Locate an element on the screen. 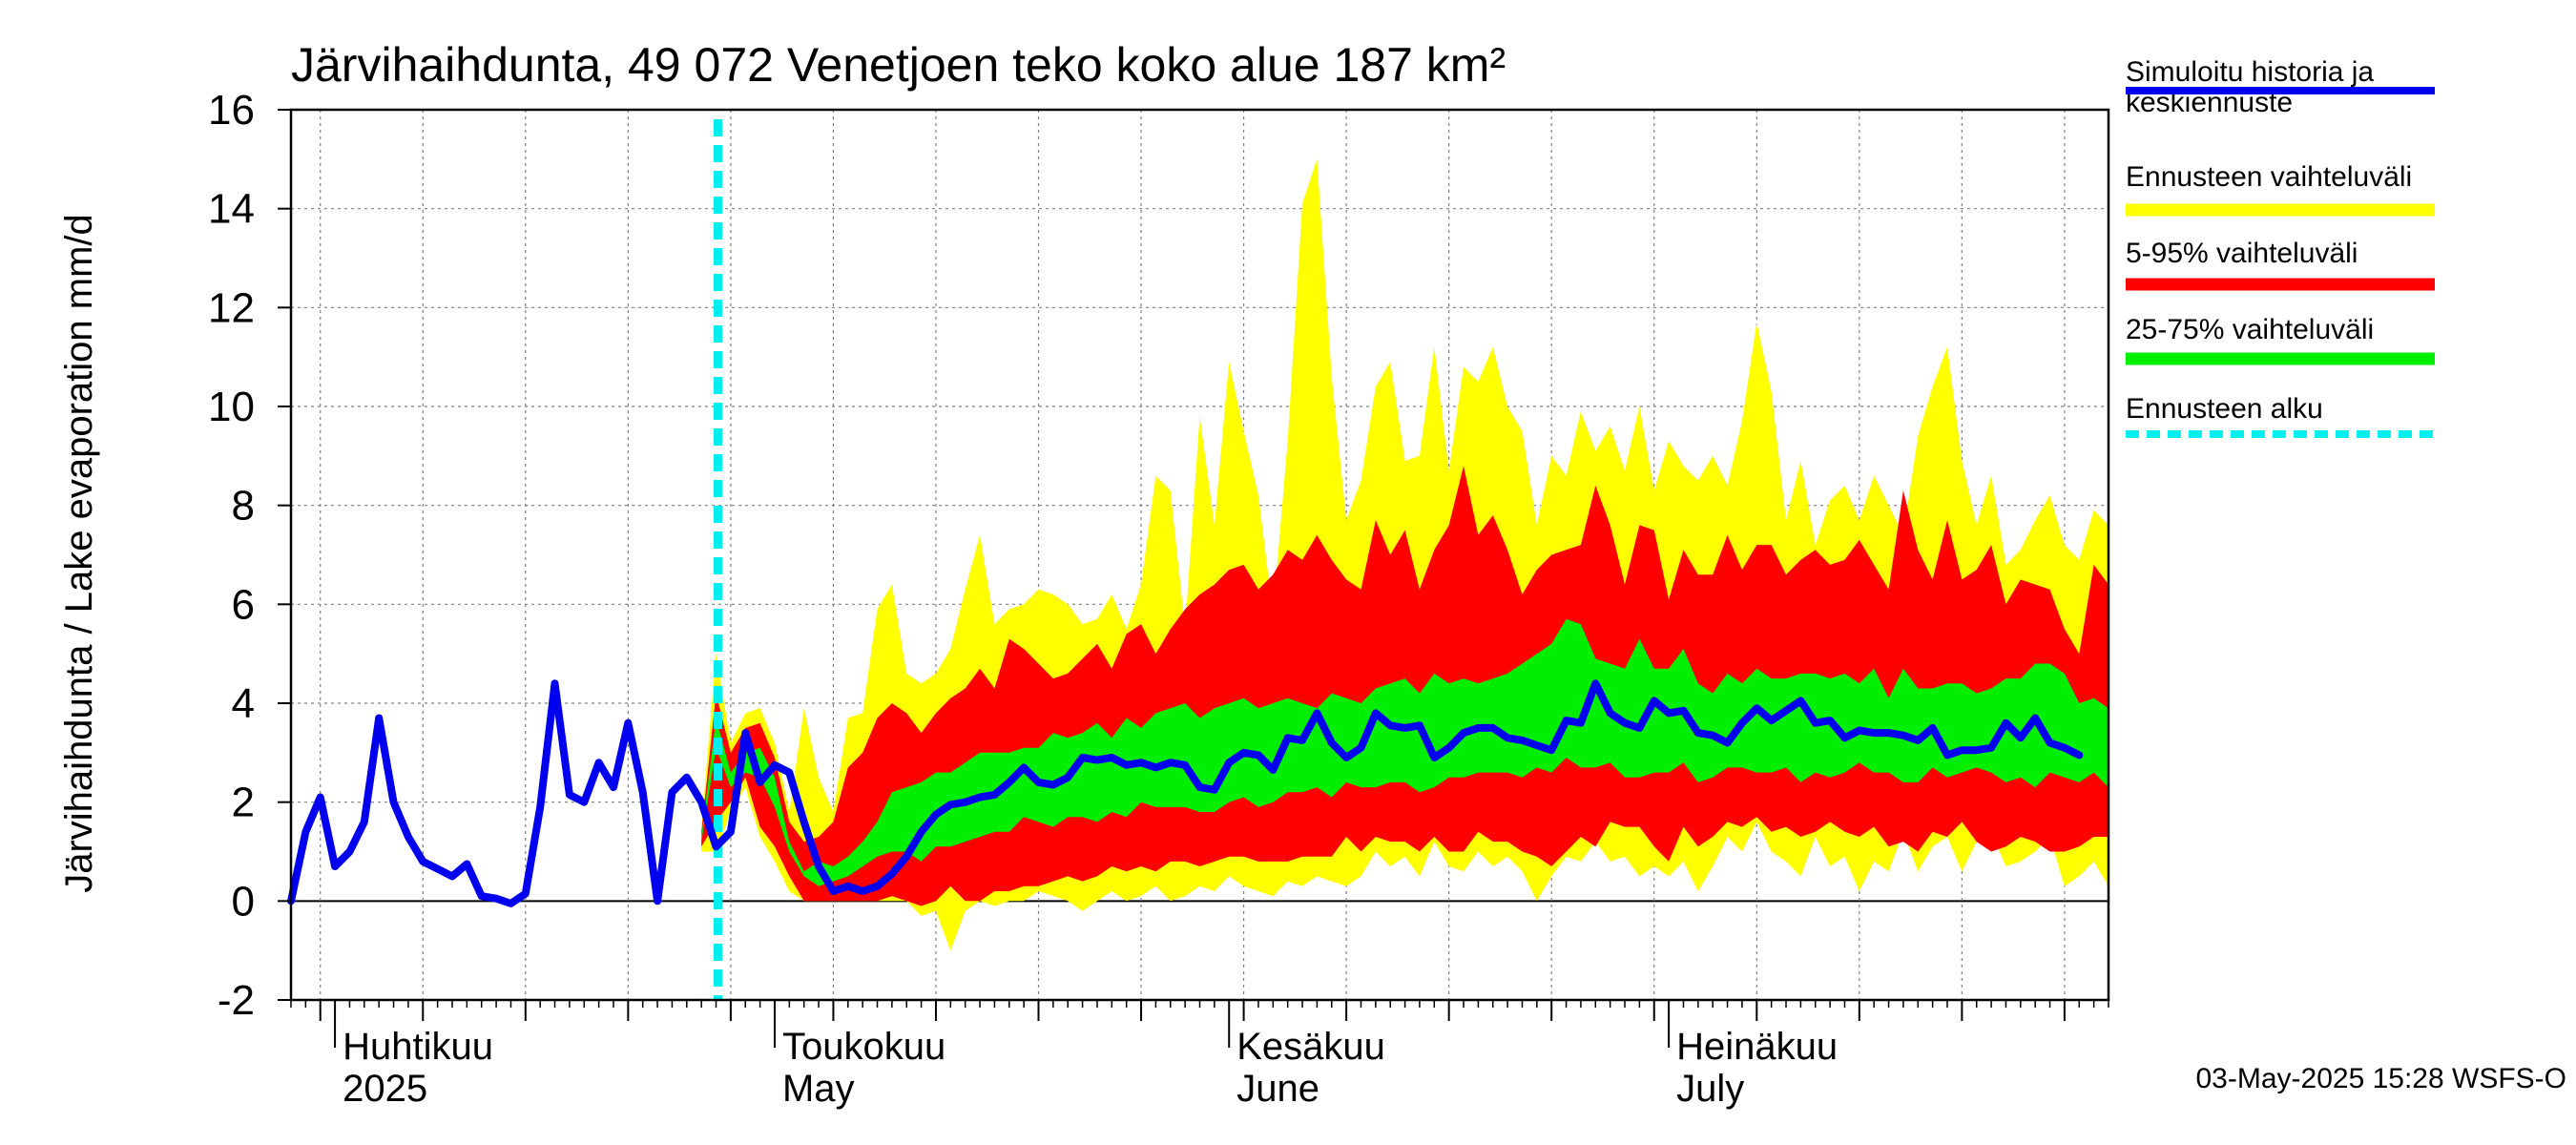 This screenshot has height=1145, width=2576. legend-label: Ennusteen alku is located at coordinates (2224, 409).